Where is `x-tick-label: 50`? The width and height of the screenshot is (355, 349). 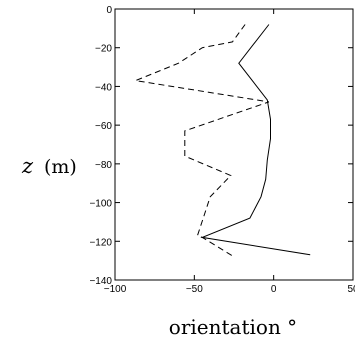 x-tick-label: 50 is located at coordinates (351, 289).